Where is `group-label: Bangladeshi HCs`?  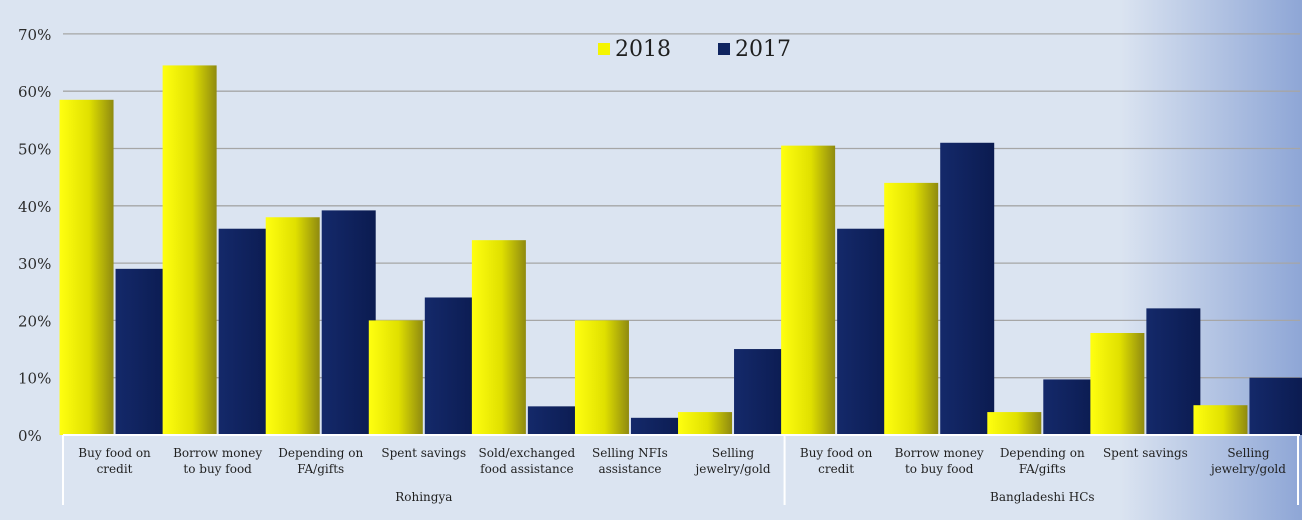
group-label: Bangladeshi HCs is located at coordinates (1042, 497).